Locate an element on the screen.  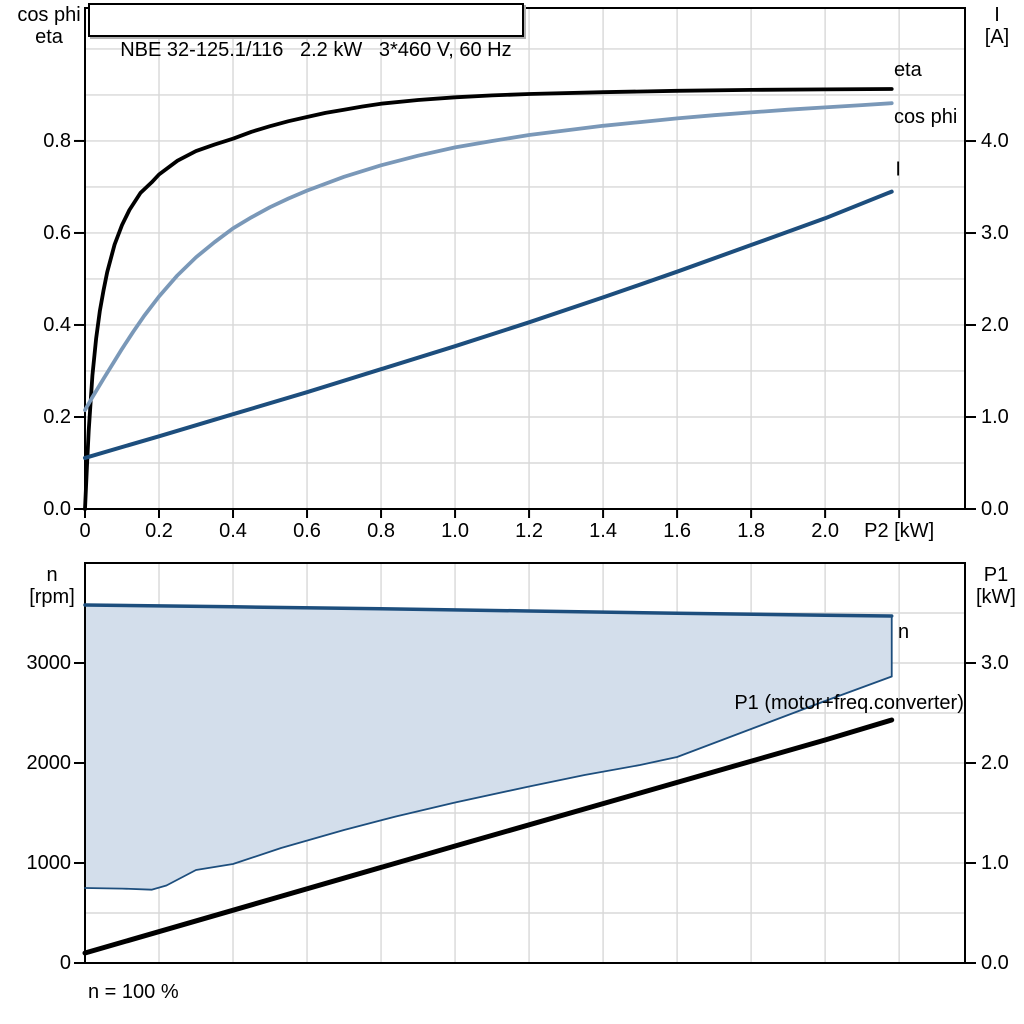
motor-curves-right-tick-label: 0.0 is located at coordinates (995, 509).